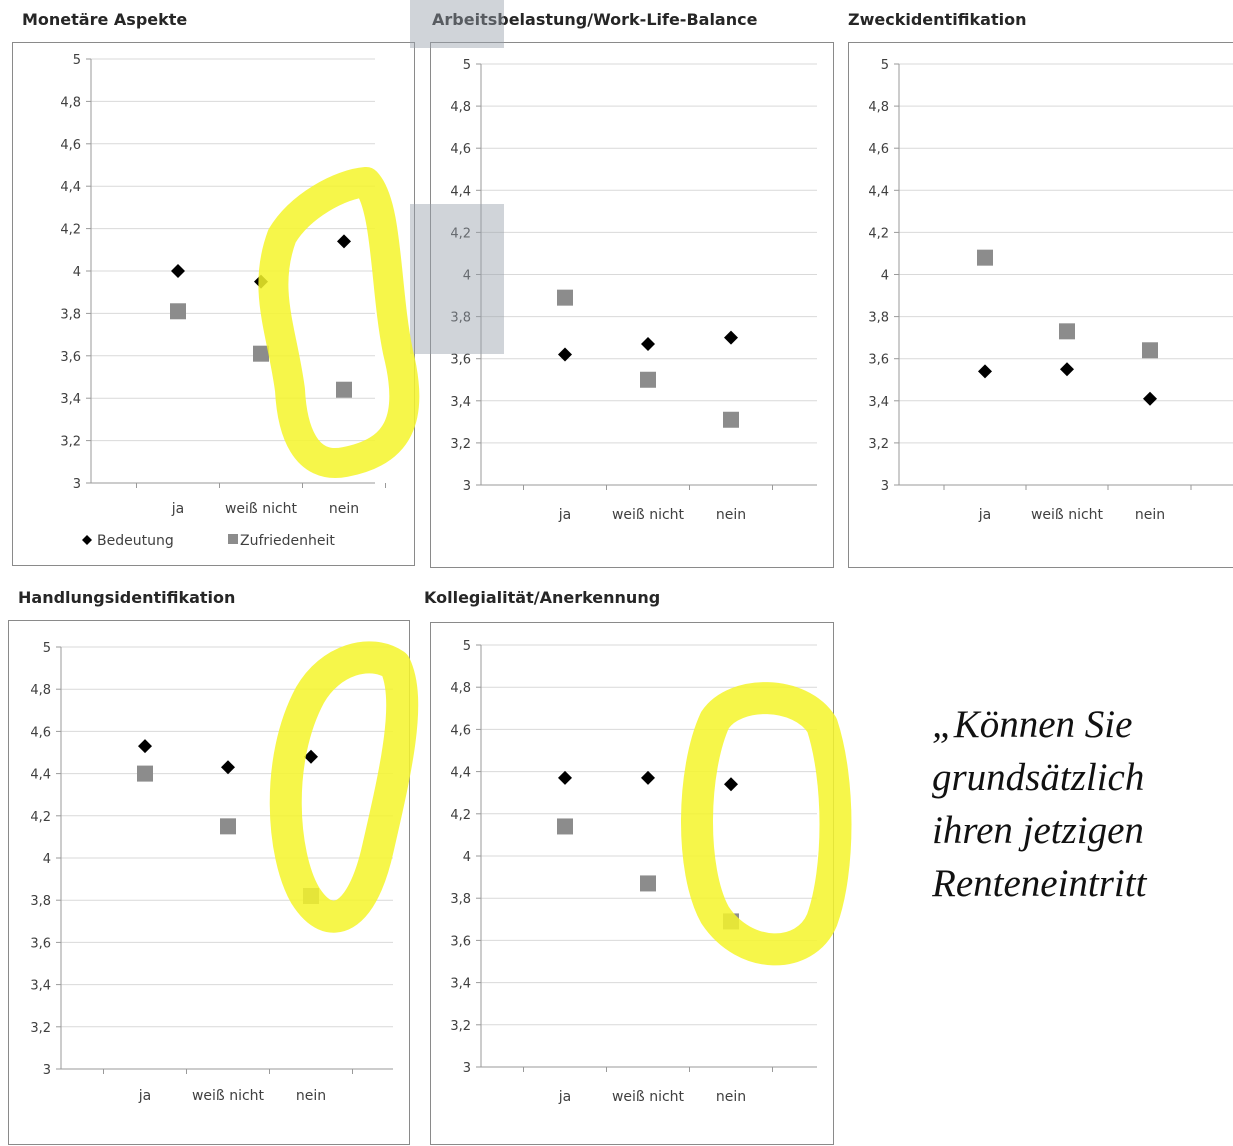  Describe the element at coordinates (135, 541) in the screenshot. I see `legend-bedeutung-label: Bedeutung` at that location.